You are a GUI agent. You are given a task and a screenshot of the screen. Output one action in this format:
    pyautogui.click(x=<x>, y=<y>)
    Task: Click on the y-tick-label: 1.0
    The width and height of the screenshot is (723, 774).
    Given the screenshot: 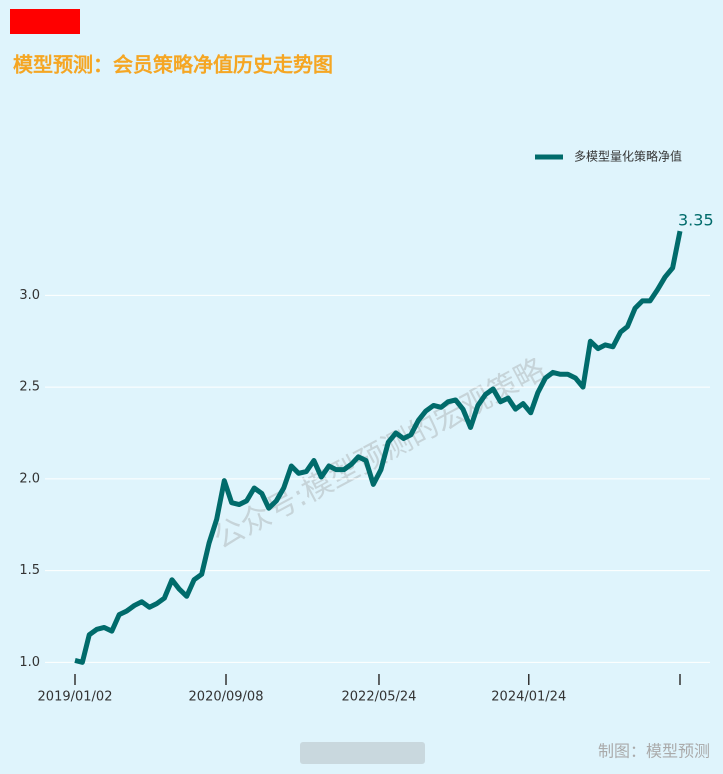 What is the action you would take?
    pyautogui.click(x=29, y=662)
    